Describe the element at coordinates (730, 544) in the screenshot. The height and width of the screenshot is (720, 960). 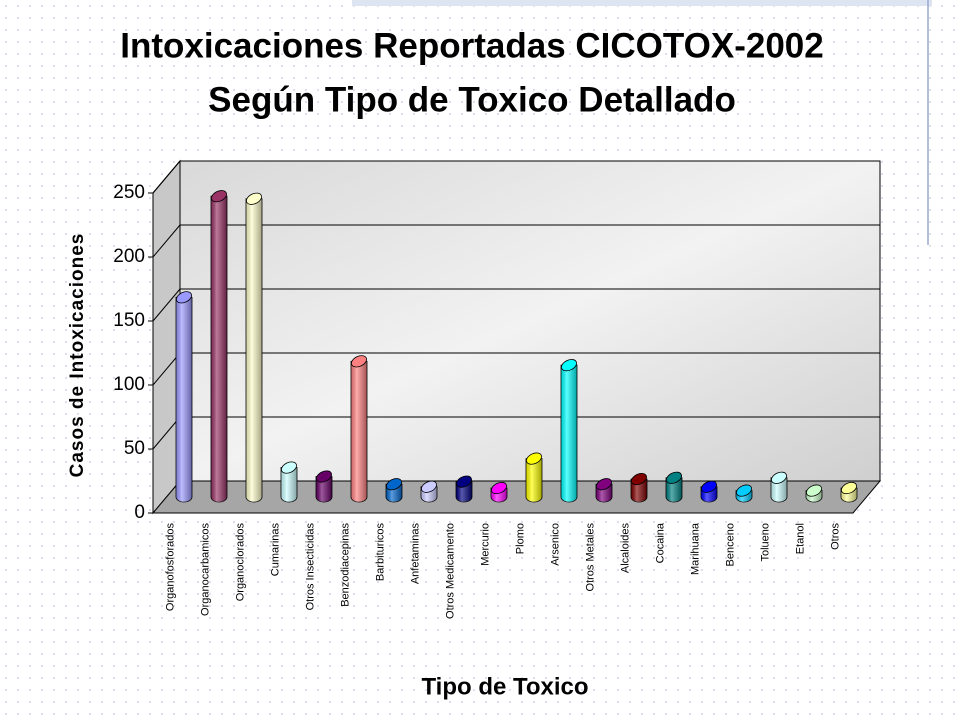
I see `x-tick-label: Benceno` at that location.